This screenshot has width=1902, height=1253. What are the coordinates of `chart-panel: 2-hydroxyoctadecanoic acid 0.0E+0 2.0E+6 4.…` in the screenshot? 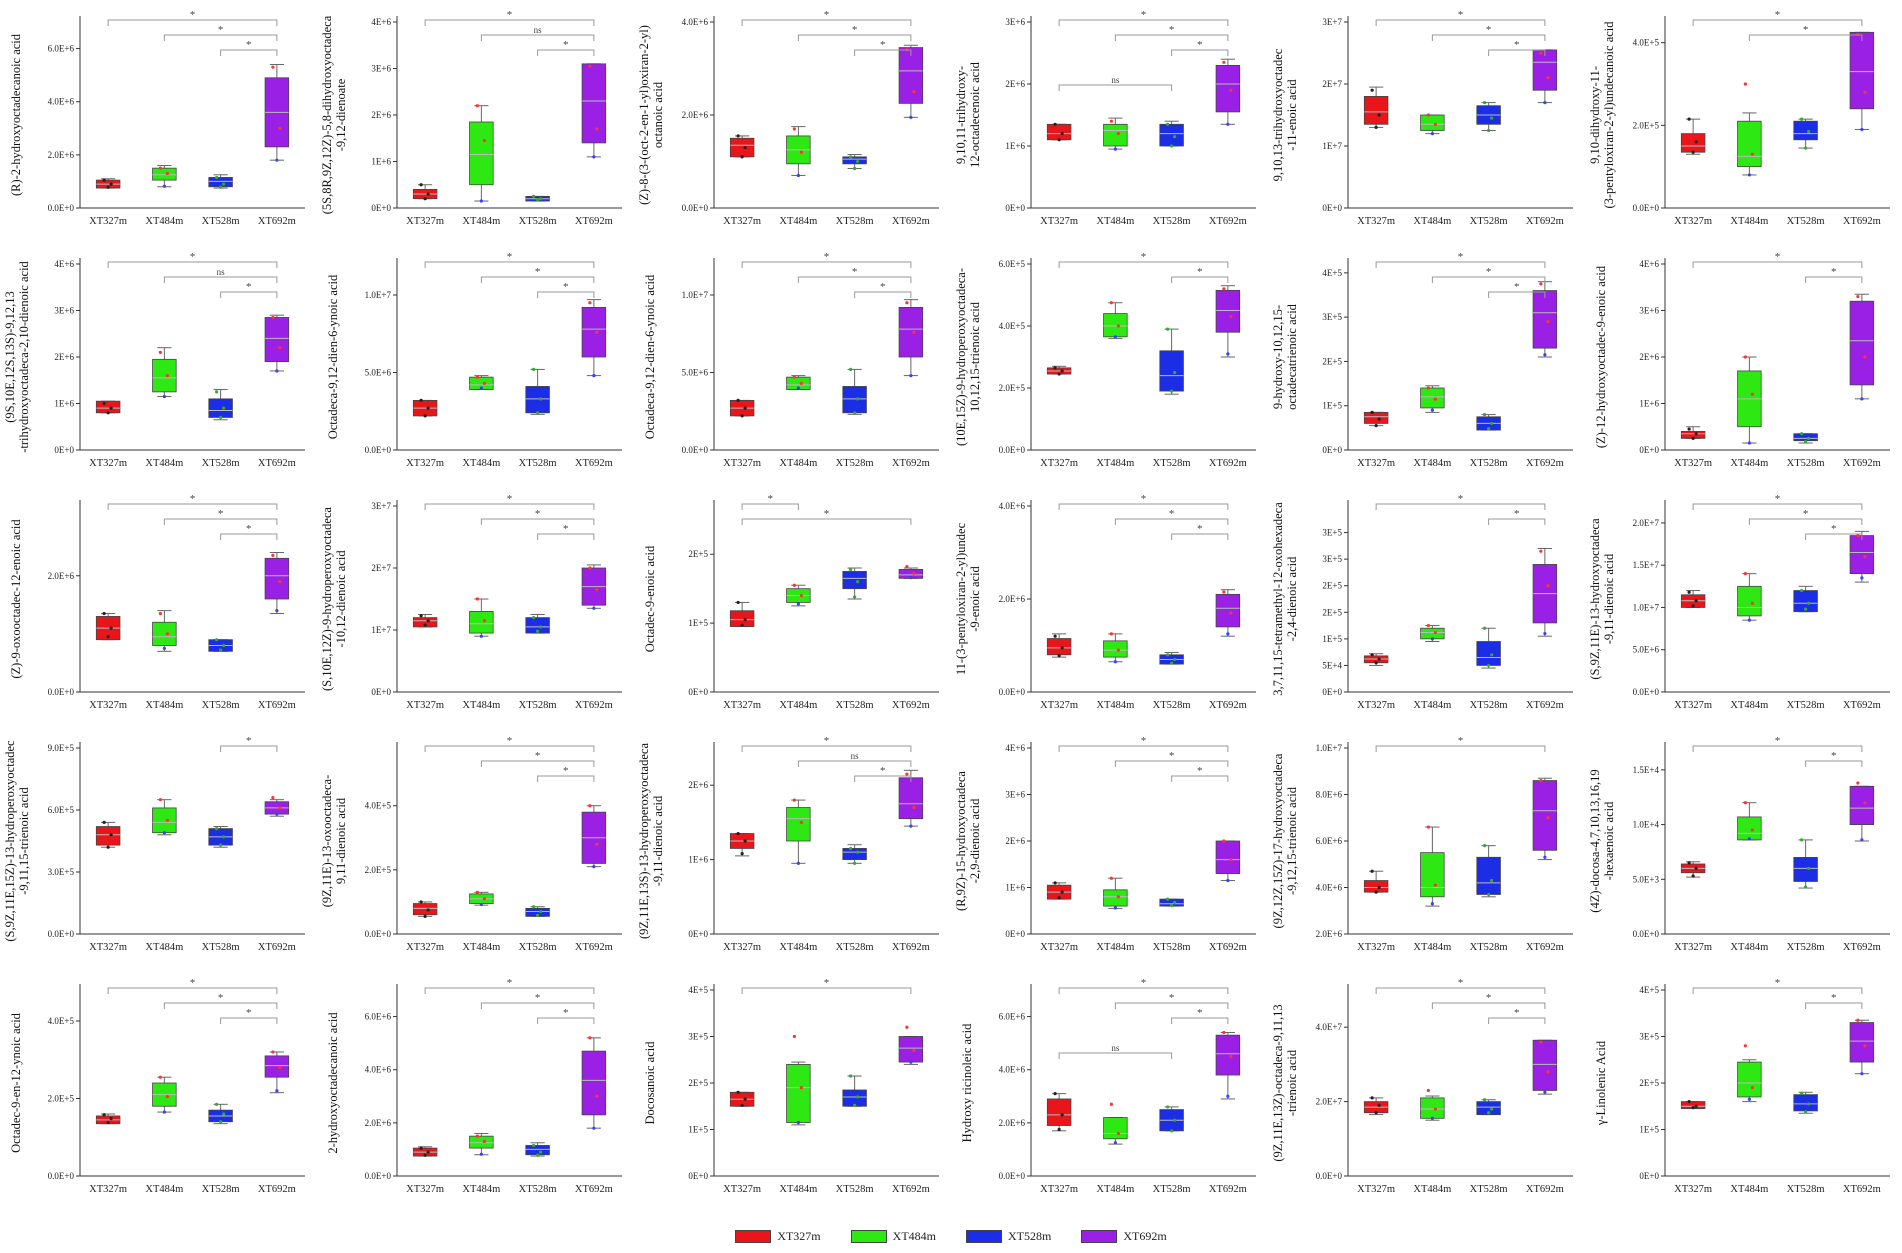 It's located at (474, 1086).